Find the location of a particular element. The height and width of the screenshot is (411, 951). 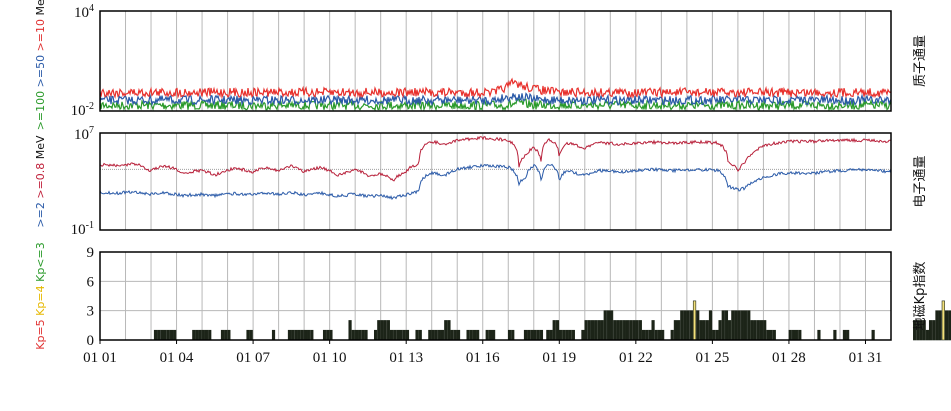

kp-right-label: 地磁Kp指数 is located at coordinates (920, 296).